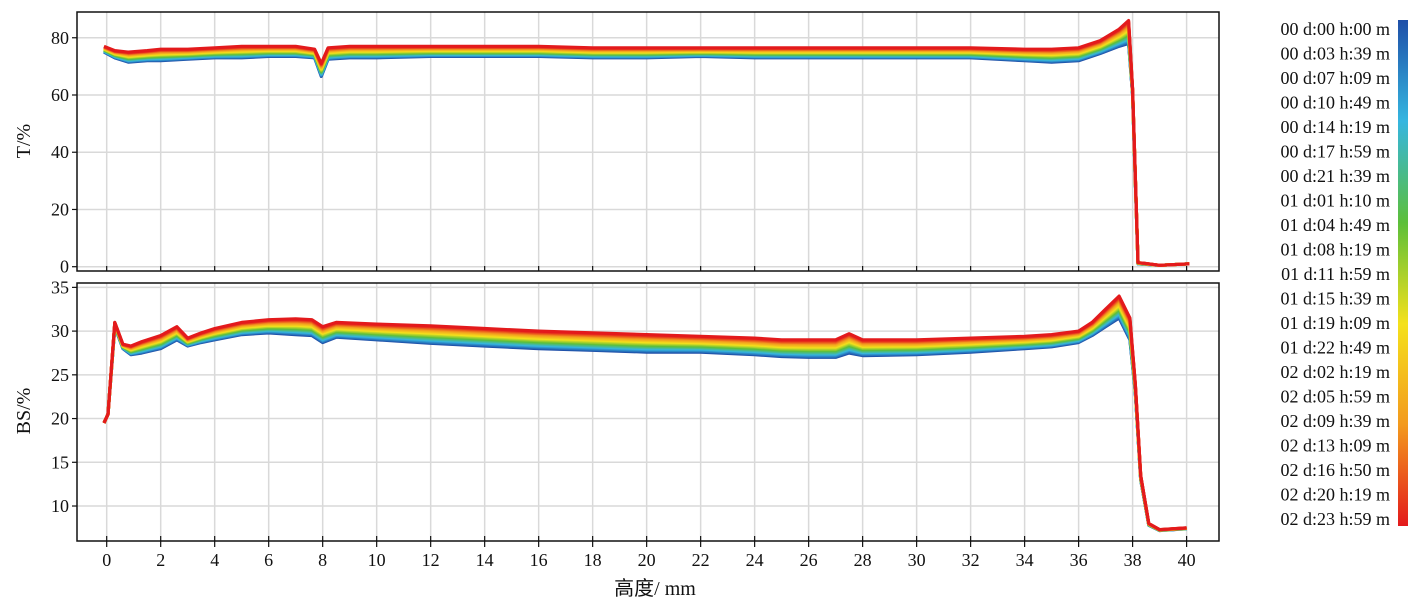 Image resolution: width=1422 pixels, height=607 pixels. Describe the element at coordinates (1133, 560) in the screenshot. I see `x-tick-label: 38` at that location.